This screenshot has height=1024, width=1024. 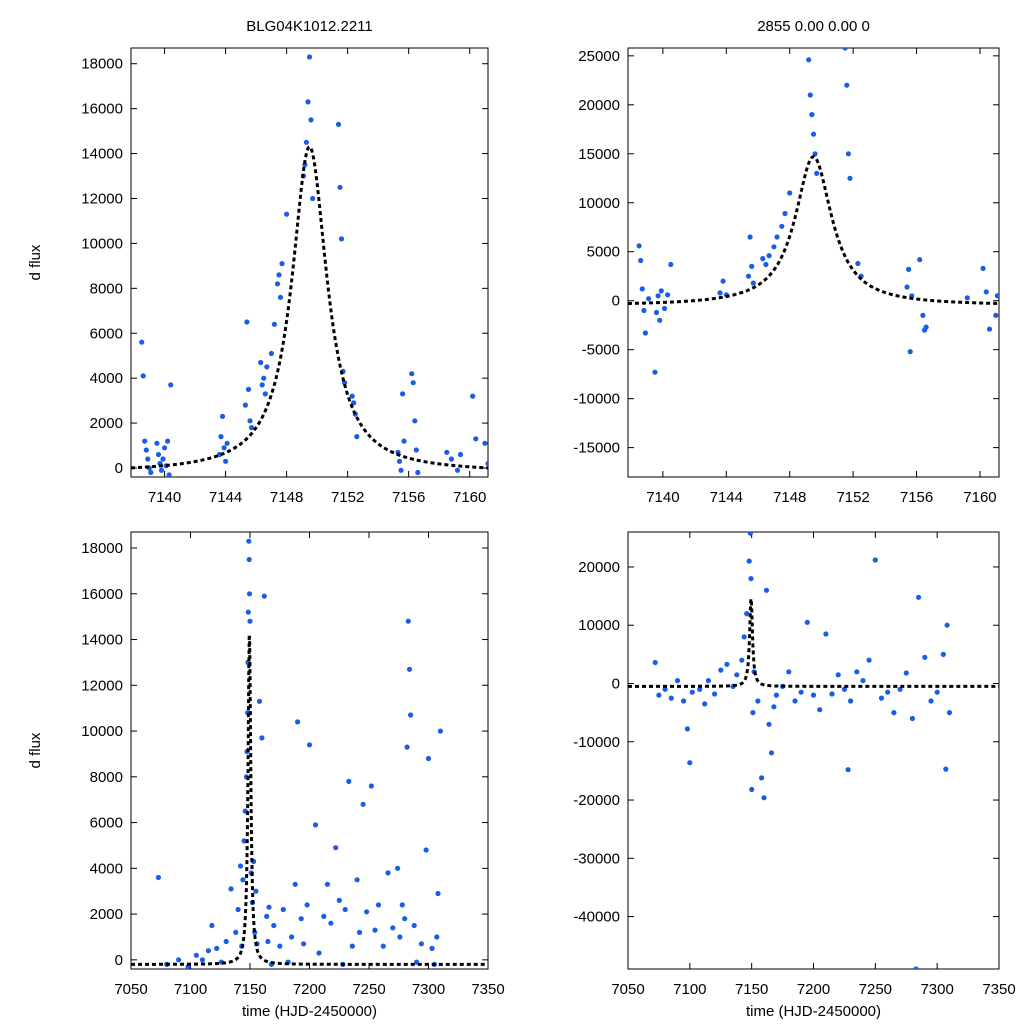 I want to click on y-tick-label: 25000, so click(x=599, y=56).